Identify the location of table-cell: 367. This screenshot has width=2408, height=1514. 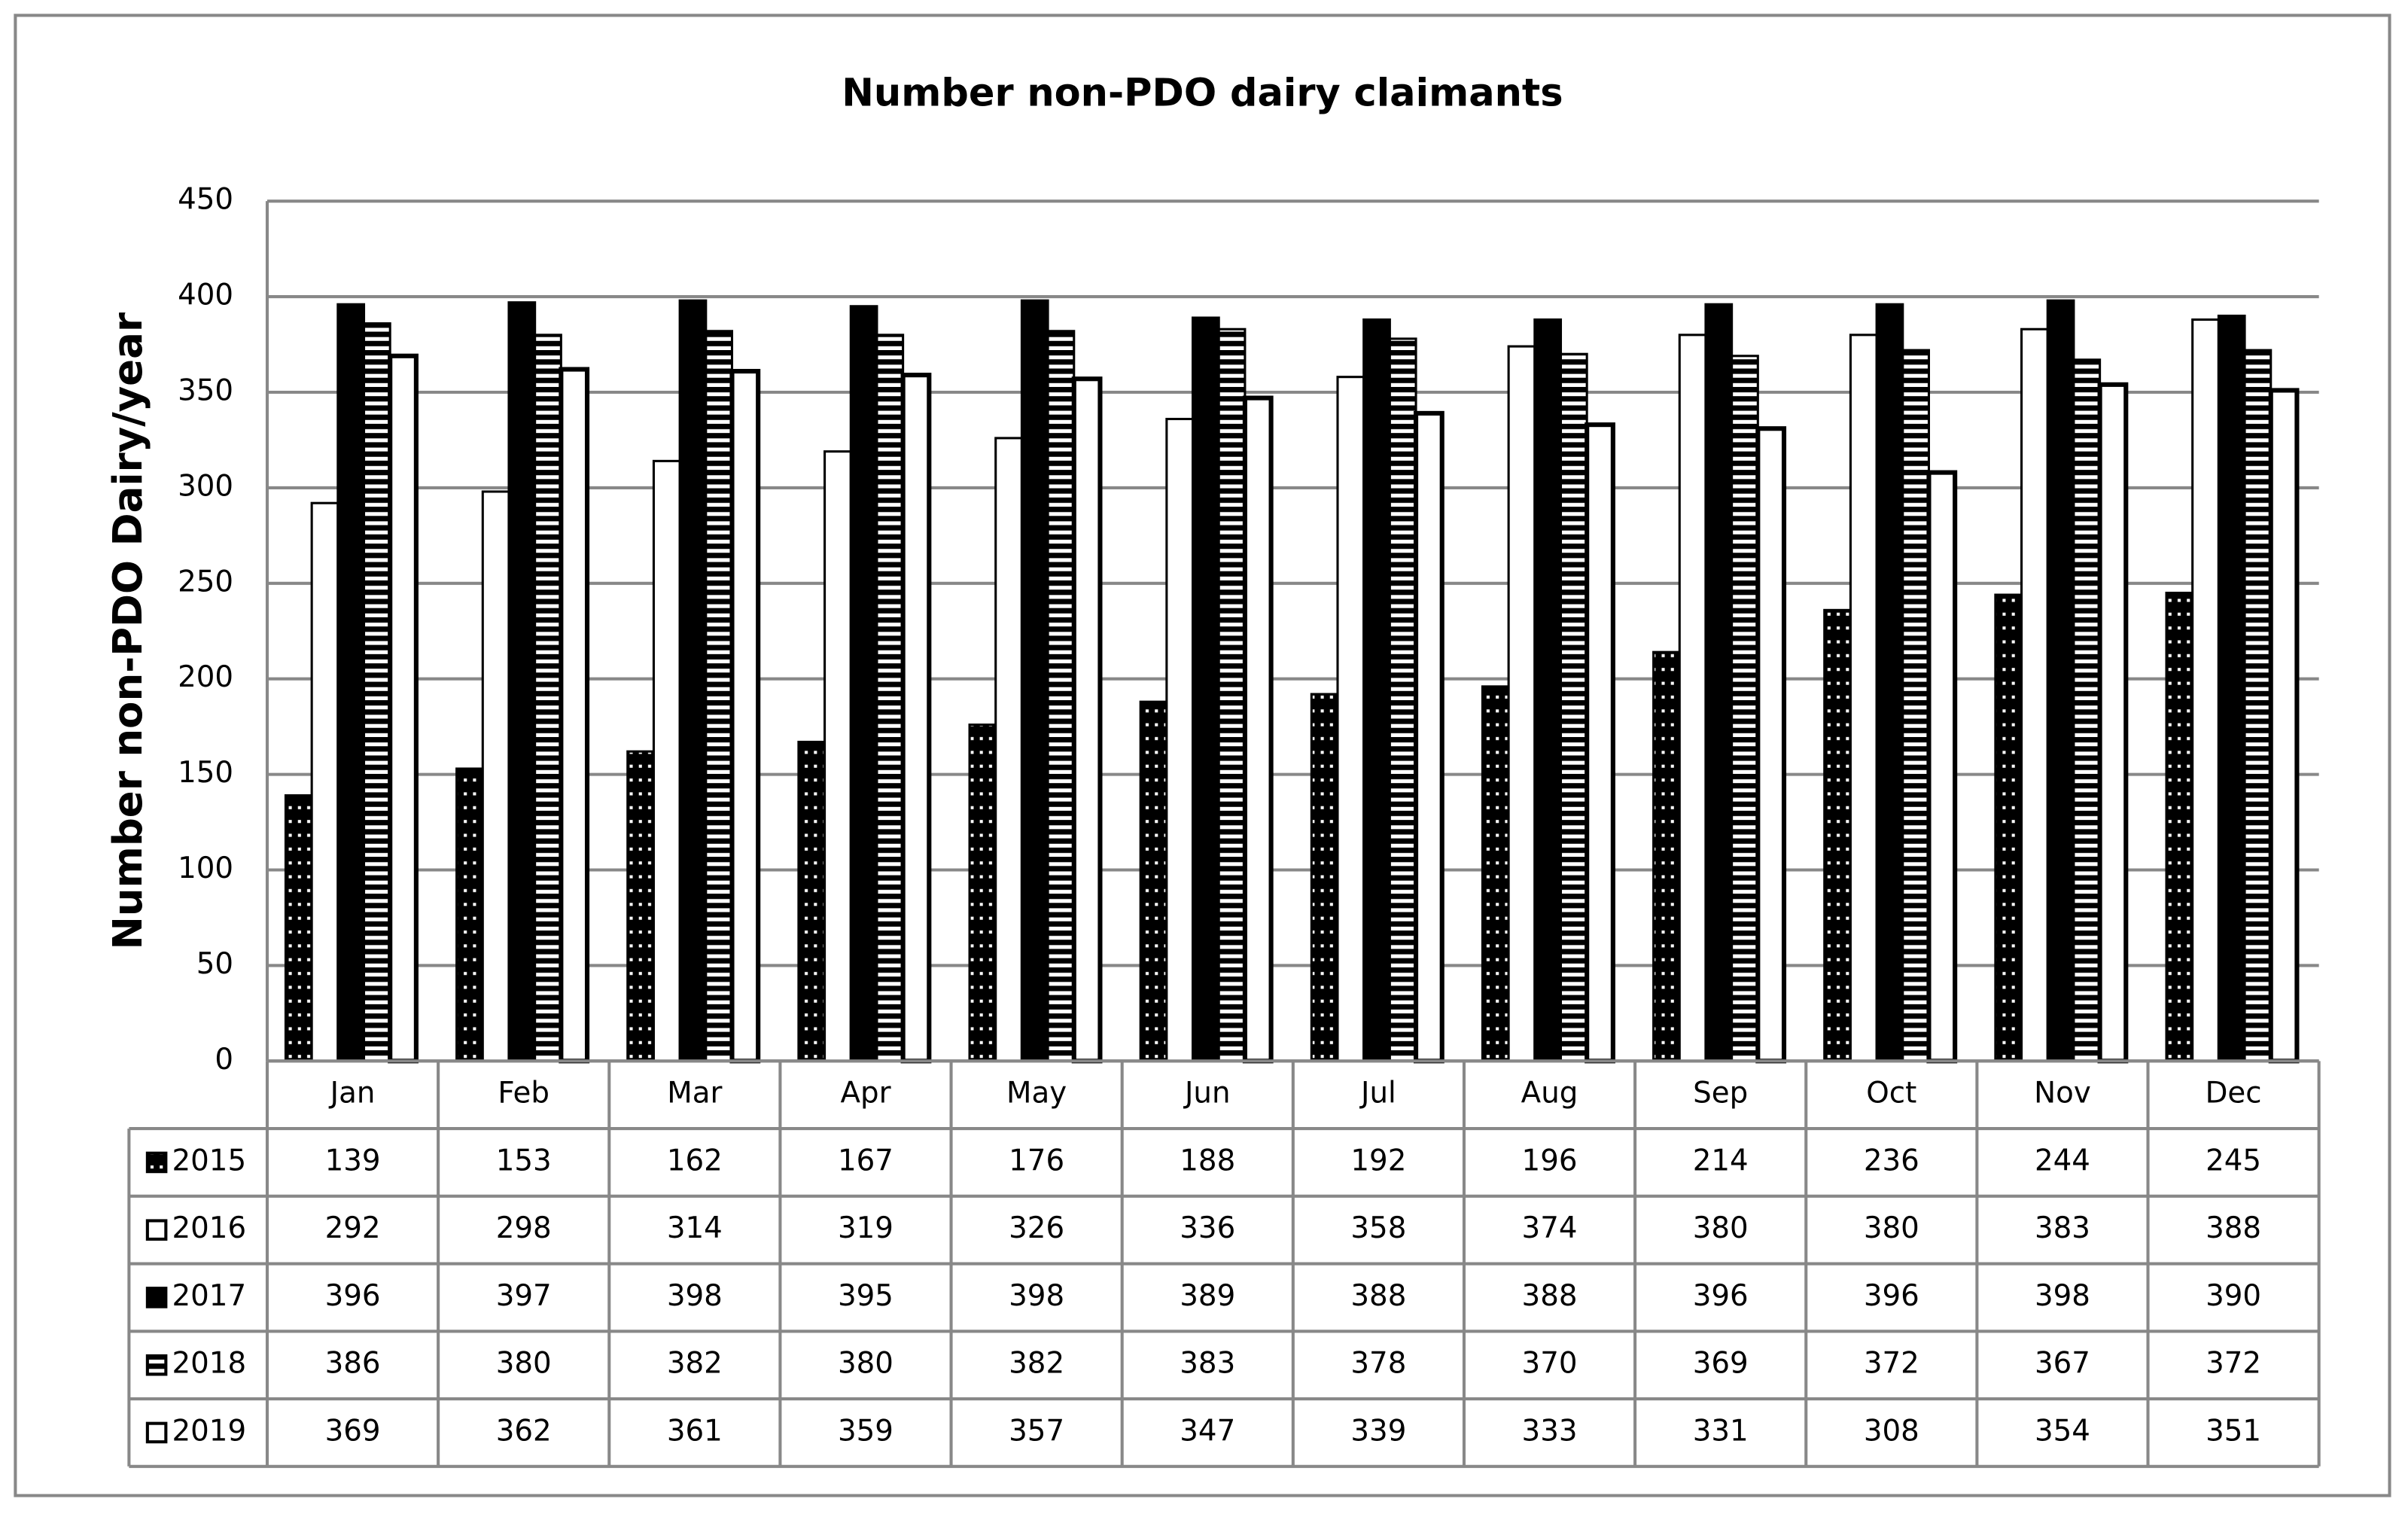
(2062, 1364).